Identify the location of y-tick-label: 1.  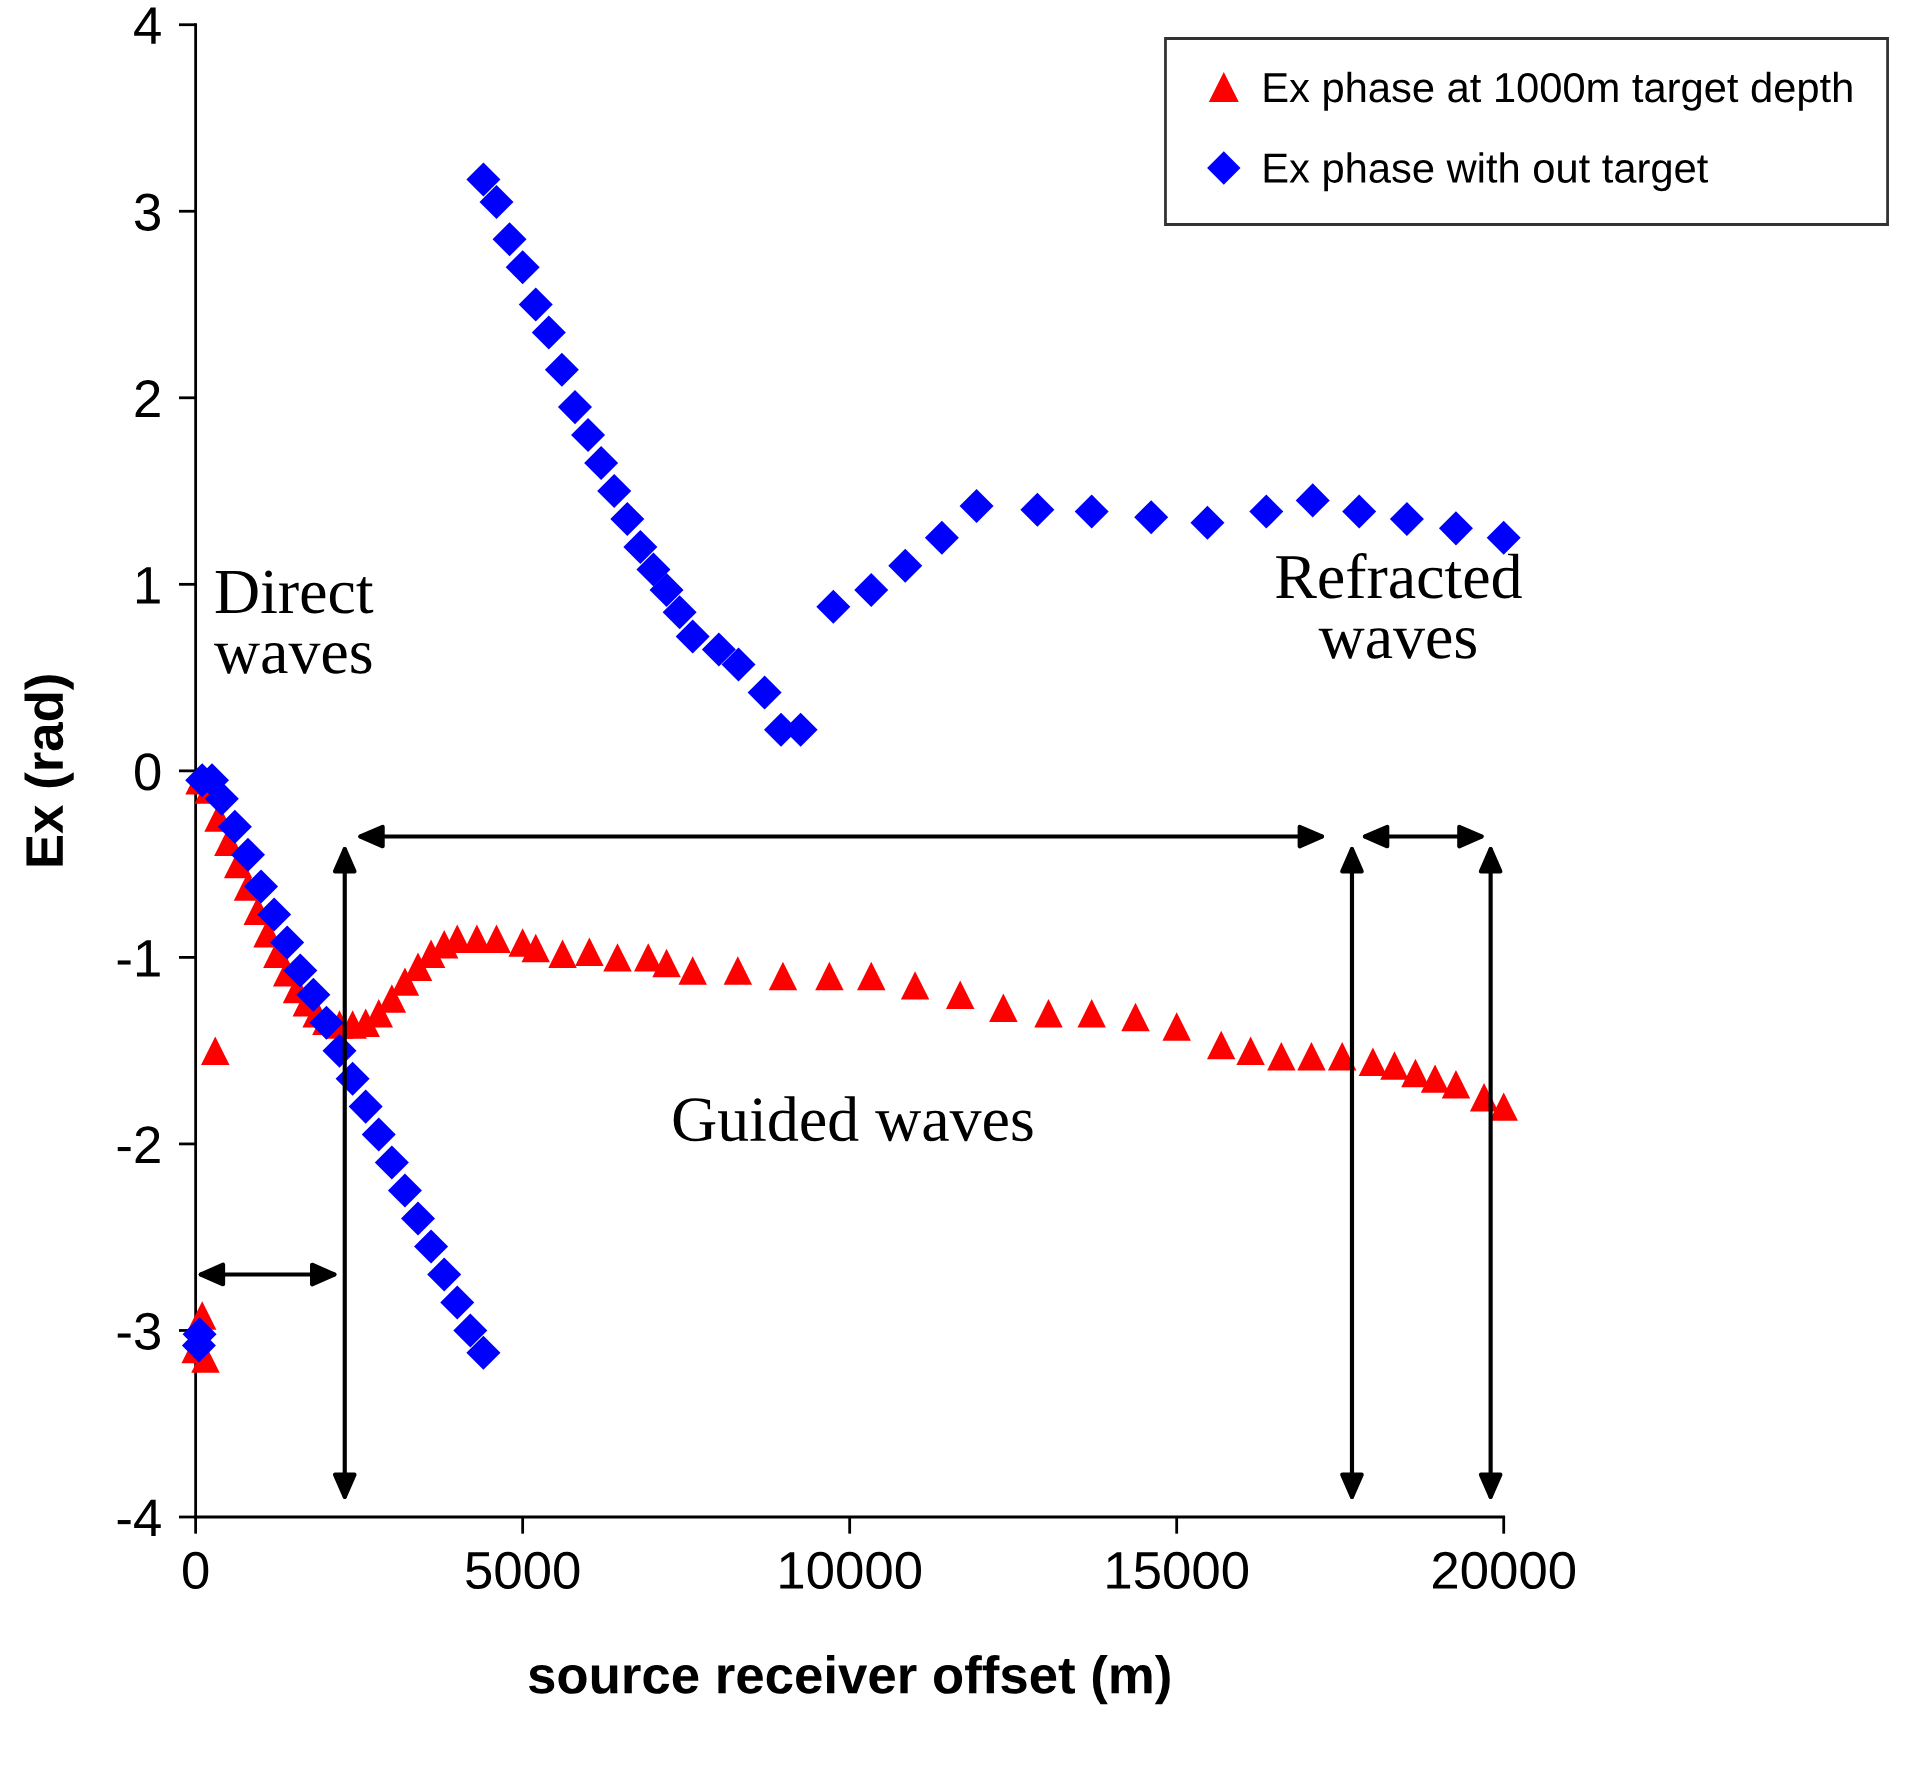
(148, 585).